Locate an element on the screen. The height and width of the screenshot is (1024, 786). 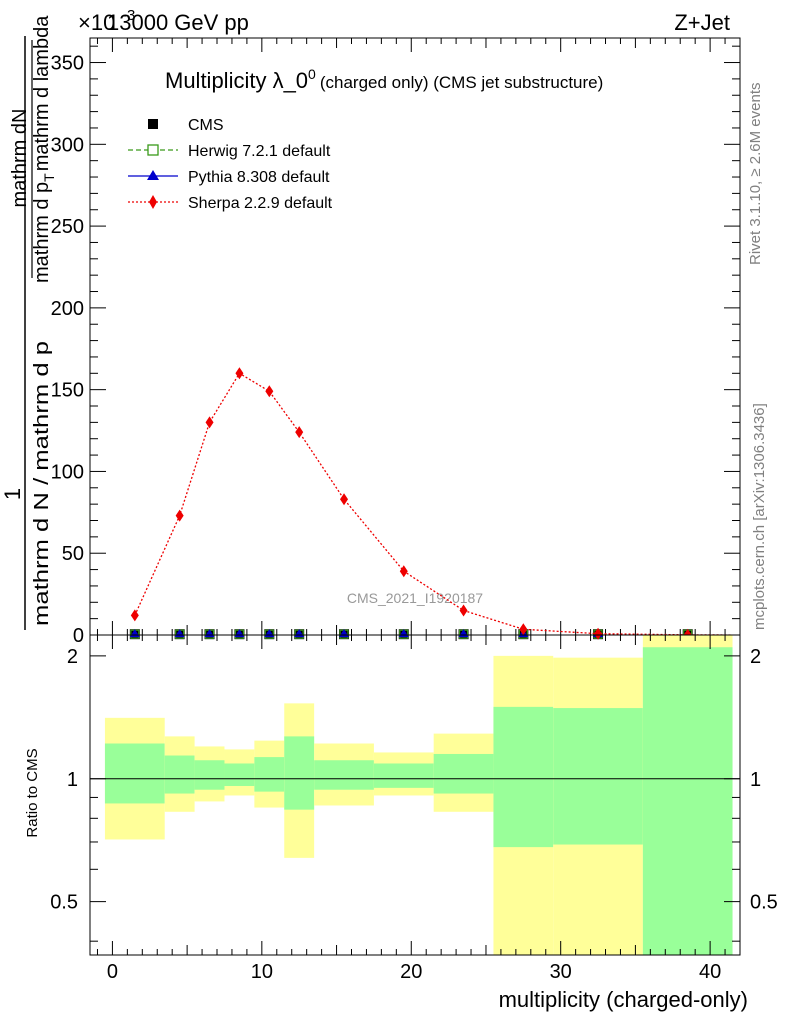
x-tick-label: 0 is located at coordinates (112, 972).